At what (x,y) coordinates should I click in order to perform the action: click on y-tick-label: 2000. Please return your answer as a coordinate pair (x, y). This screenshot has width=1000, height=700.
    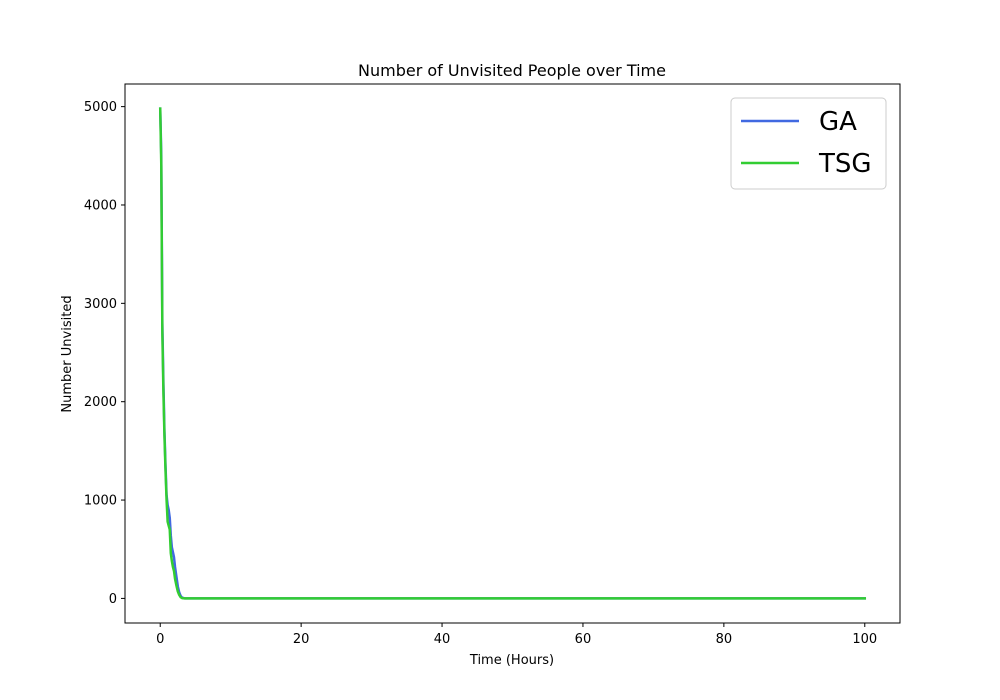
    Looking at the image, I should click on (100, 402).